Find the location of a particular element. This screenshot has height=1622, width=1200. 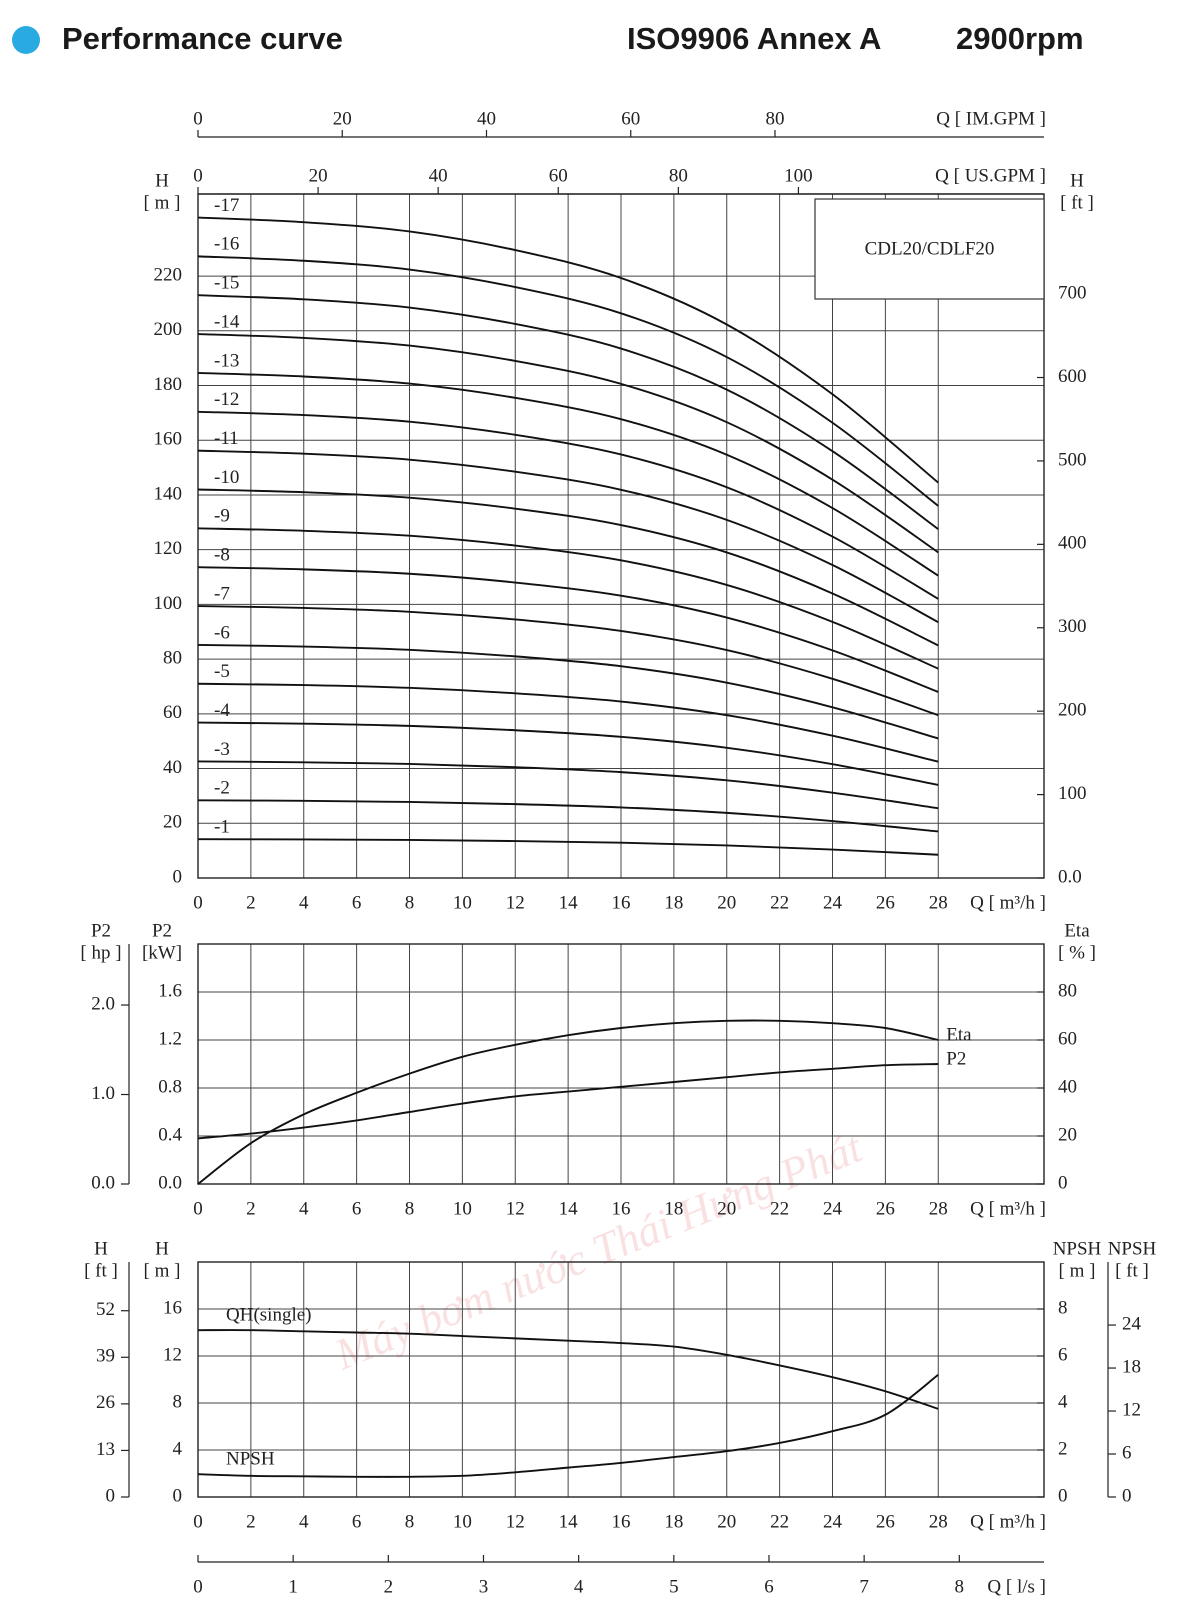

x-tick-label: 6 is located at coordinates (357, 1208).